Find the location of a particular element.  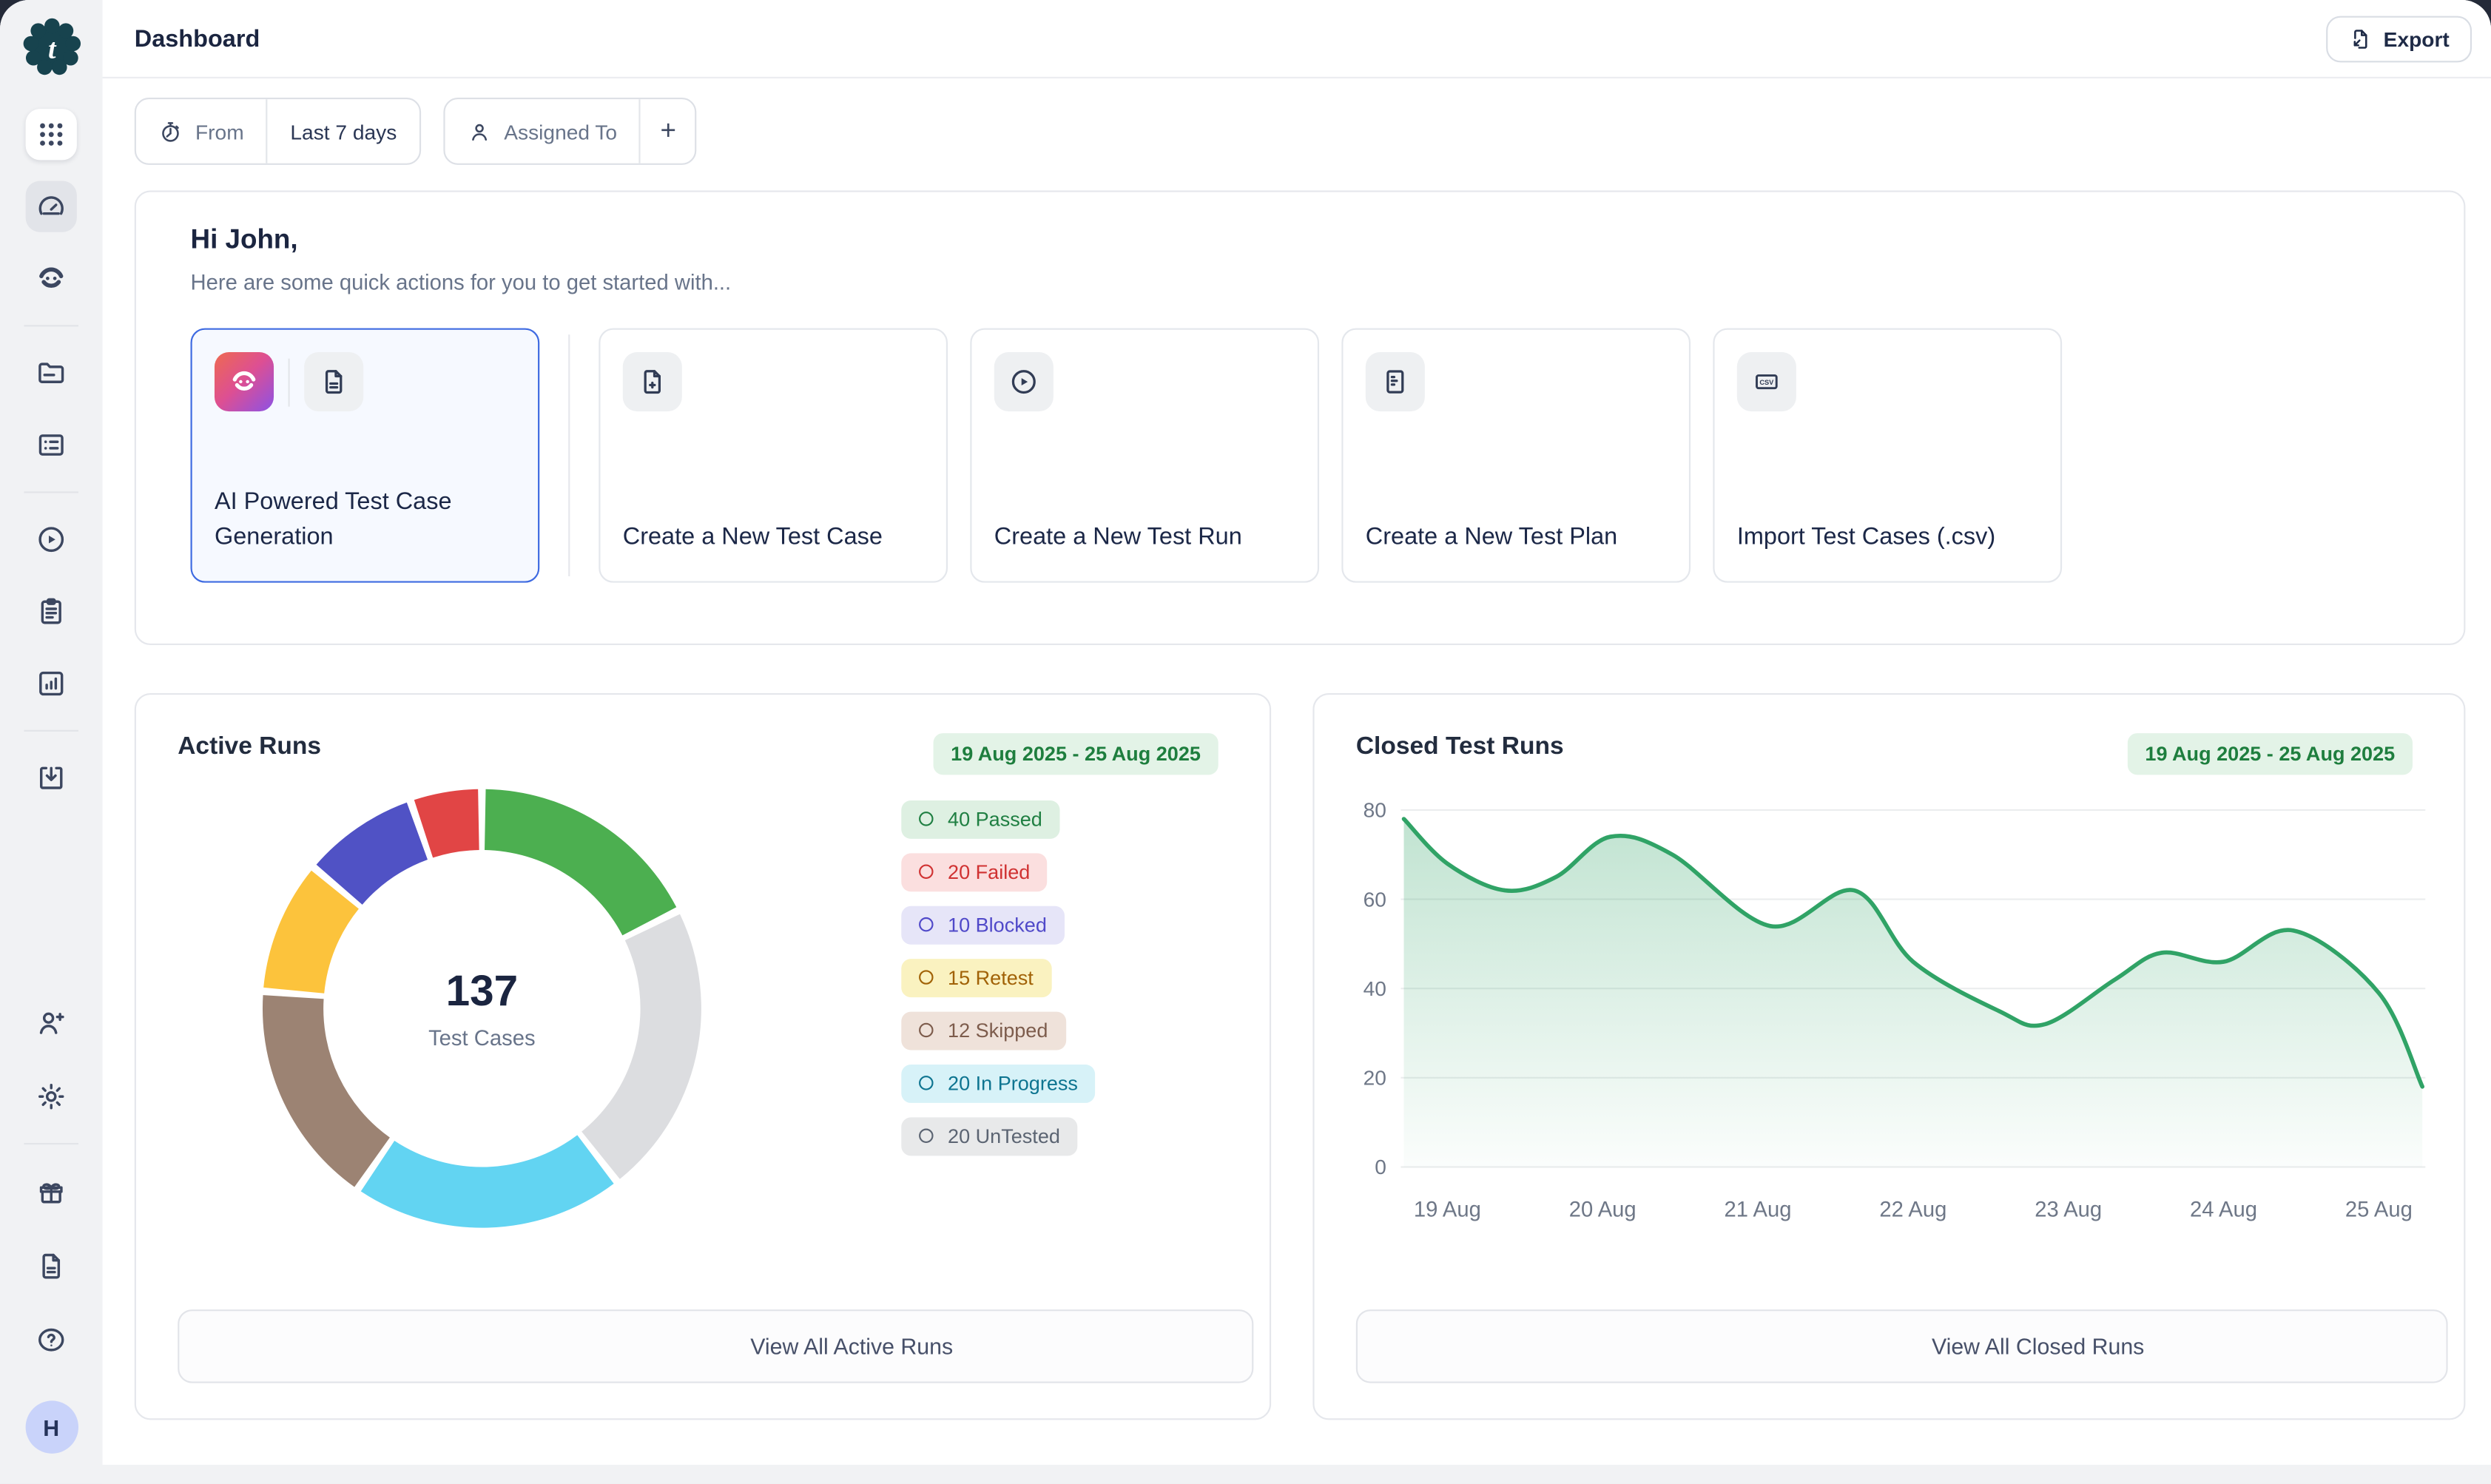

legend-badge-label: 40 Passed is located at coordinates (995, 818).